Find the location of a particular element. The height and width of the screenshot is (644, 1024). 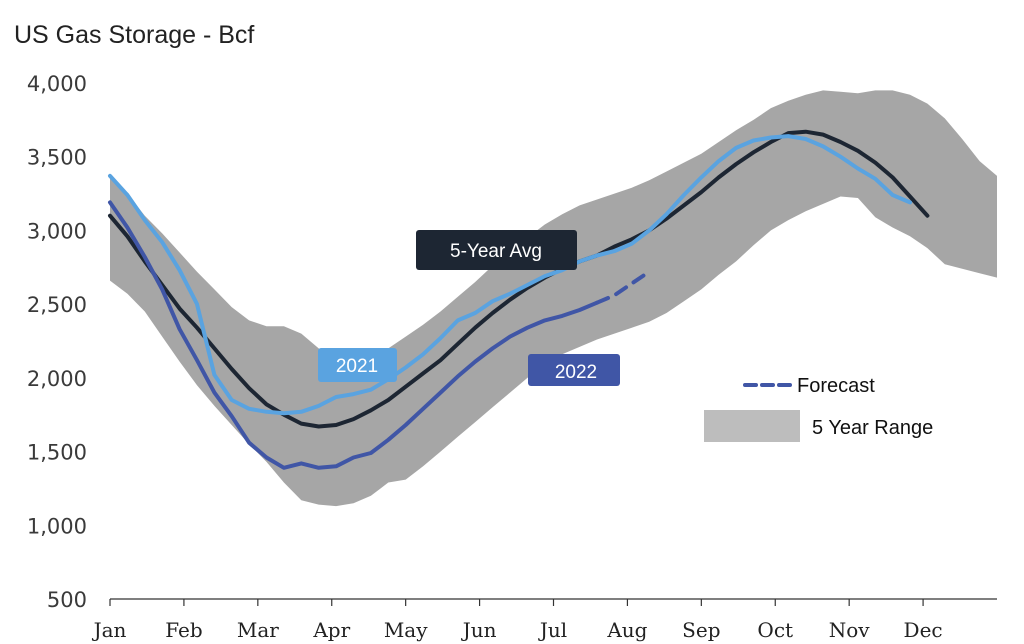

annotation-2021-box is located at coordinates (357, 365).